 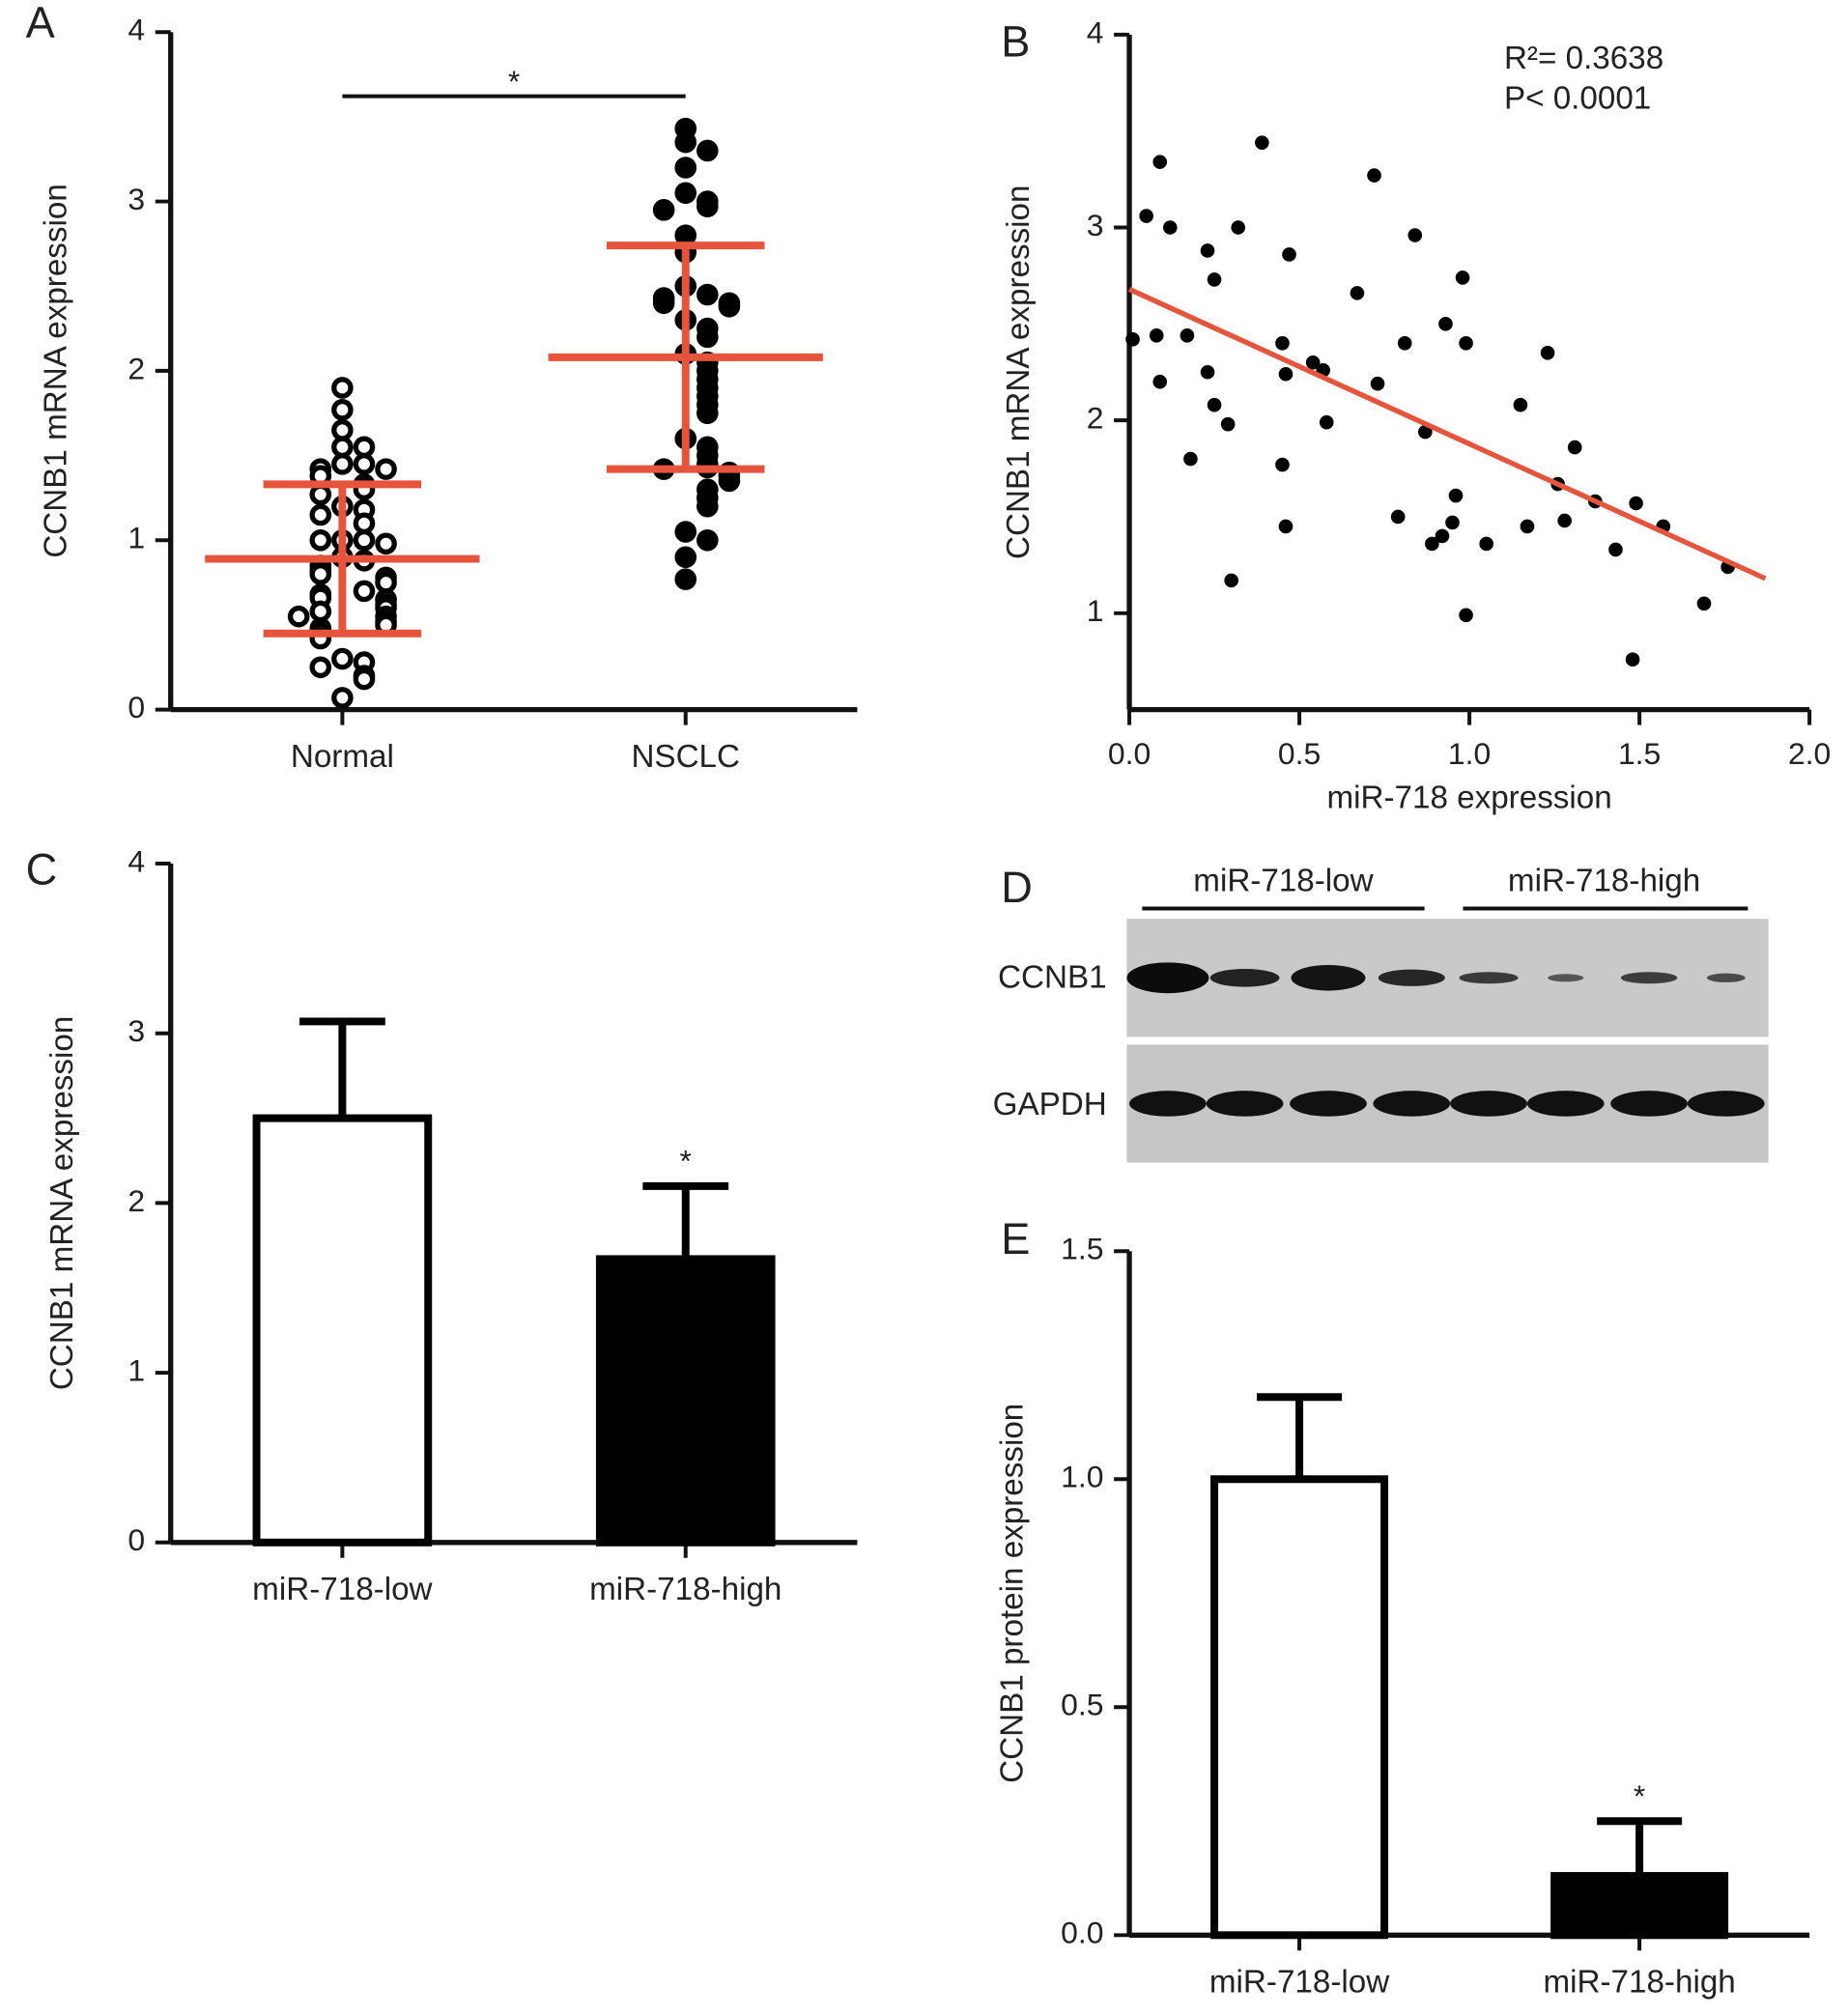 What do you see at coordinates (1583, 58) in the screenshot?
I see `stat-annotation: R²= 0.3638` at bounding box center [1583, 58].